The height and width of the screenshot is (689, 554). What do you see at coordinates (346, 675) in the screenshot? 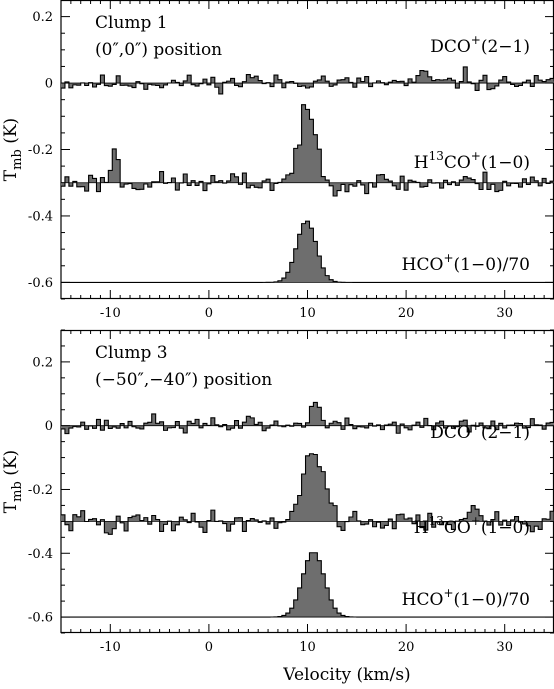
I see `x-axis-label: Velocity (km/s)` at bounding box center [346, 675].